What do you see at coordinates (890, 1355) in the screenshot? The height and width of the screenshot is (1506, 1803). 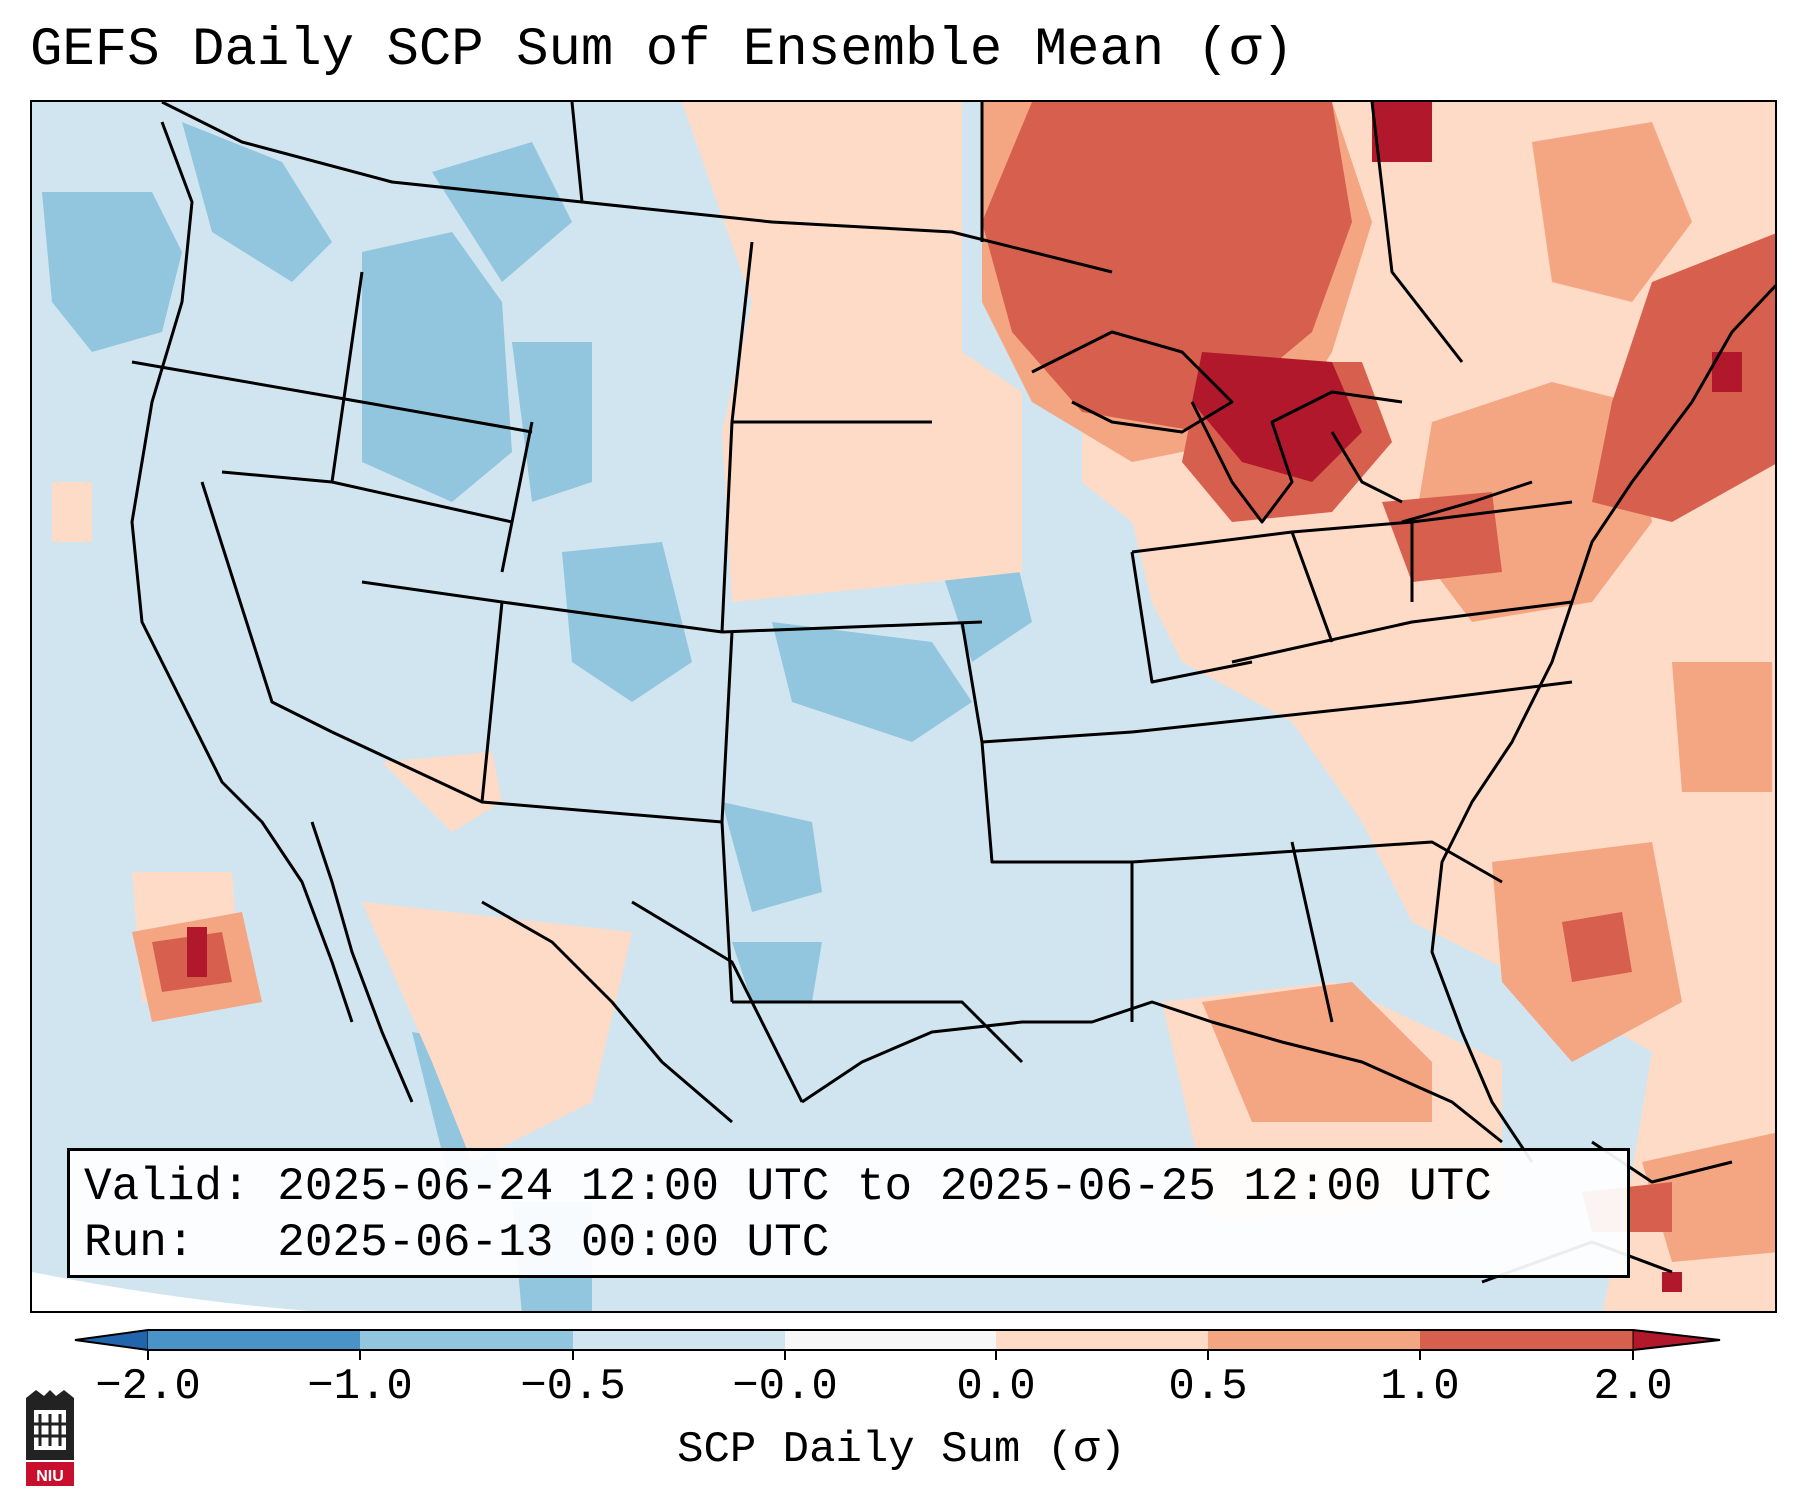 I see `colorbar-ticks` at bounding box center [890, 1355].